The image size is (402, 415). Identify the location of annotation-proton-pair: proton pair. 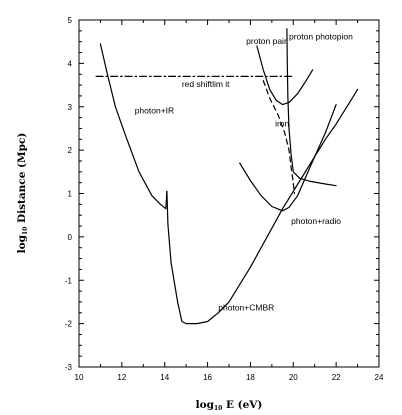
(266, 41).